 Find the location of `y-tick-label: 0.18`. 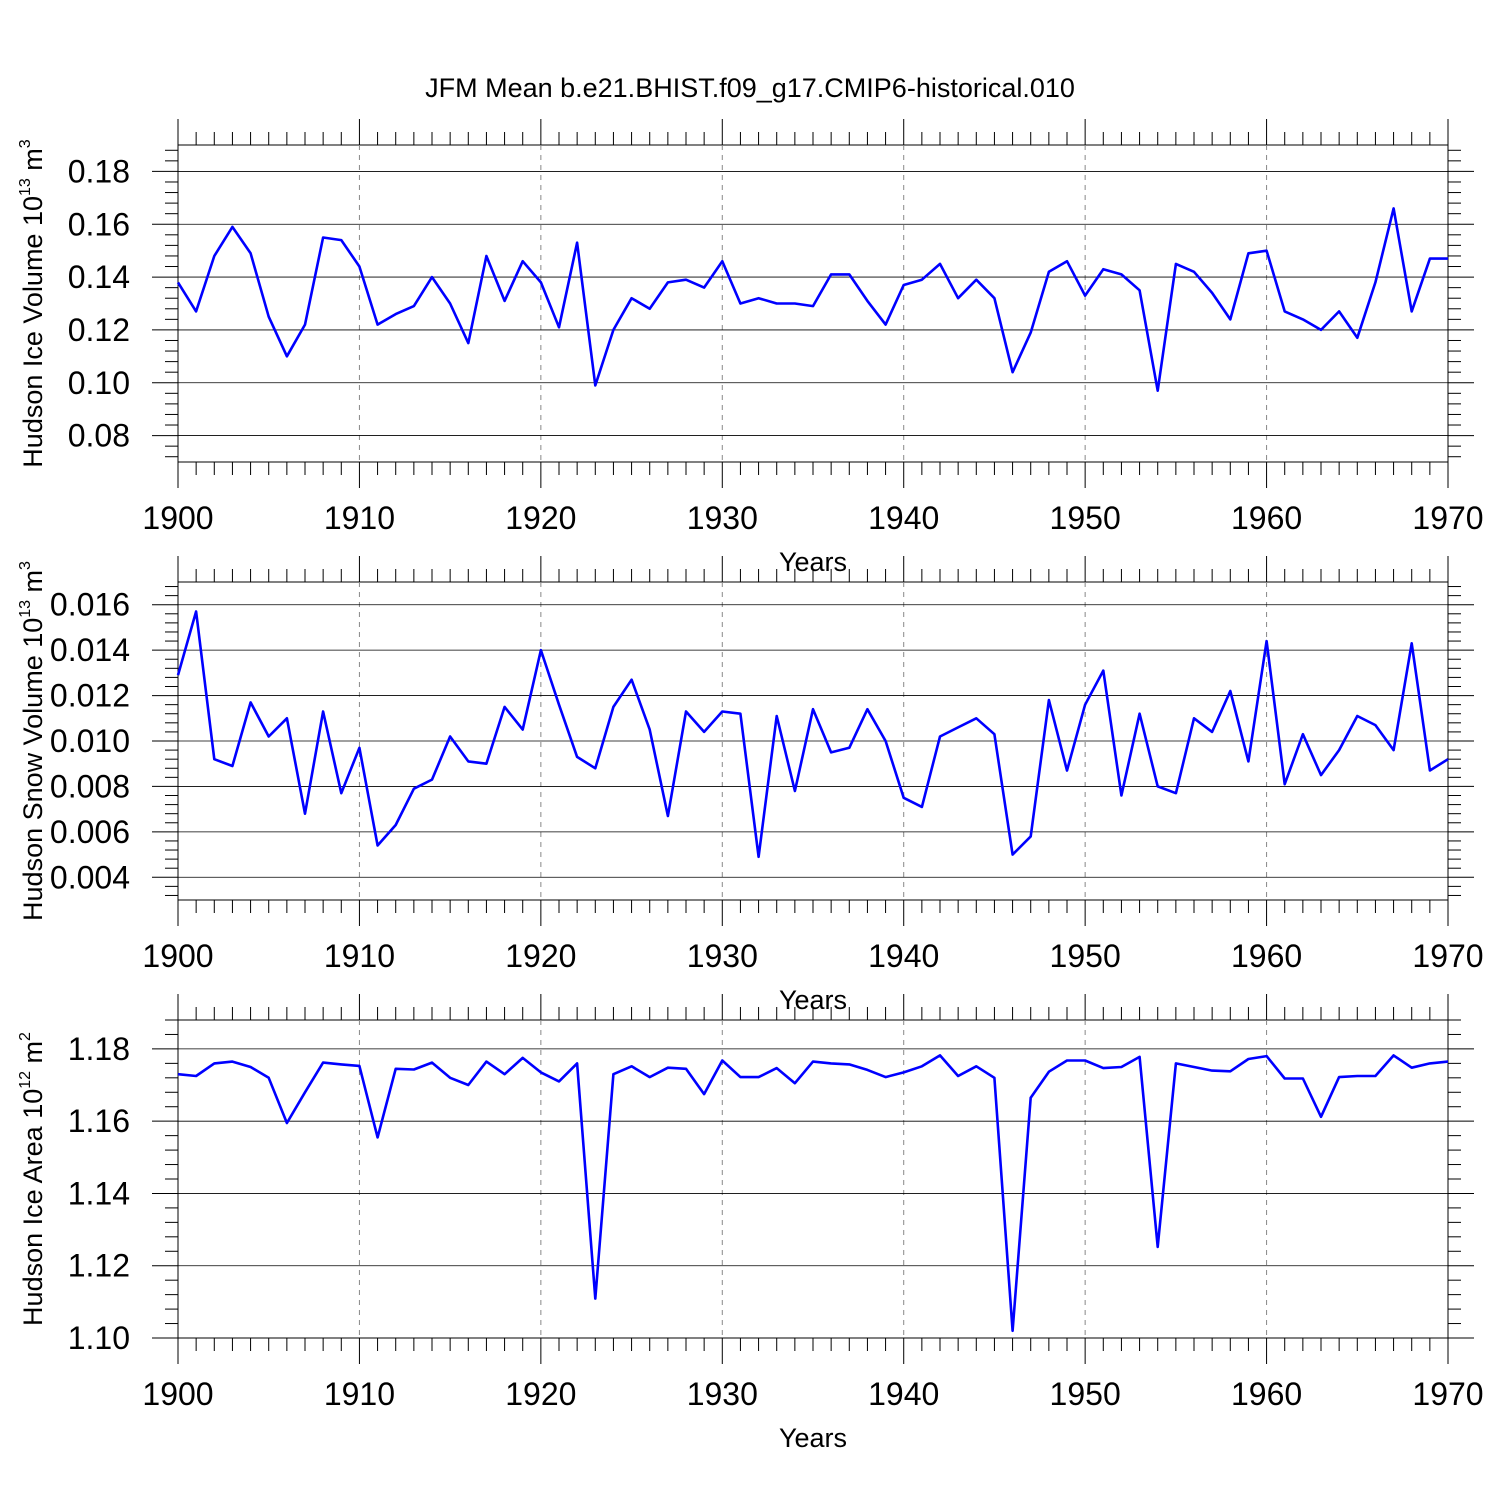

y-tick-label: 0.18 is located at coordinates (99, 171).